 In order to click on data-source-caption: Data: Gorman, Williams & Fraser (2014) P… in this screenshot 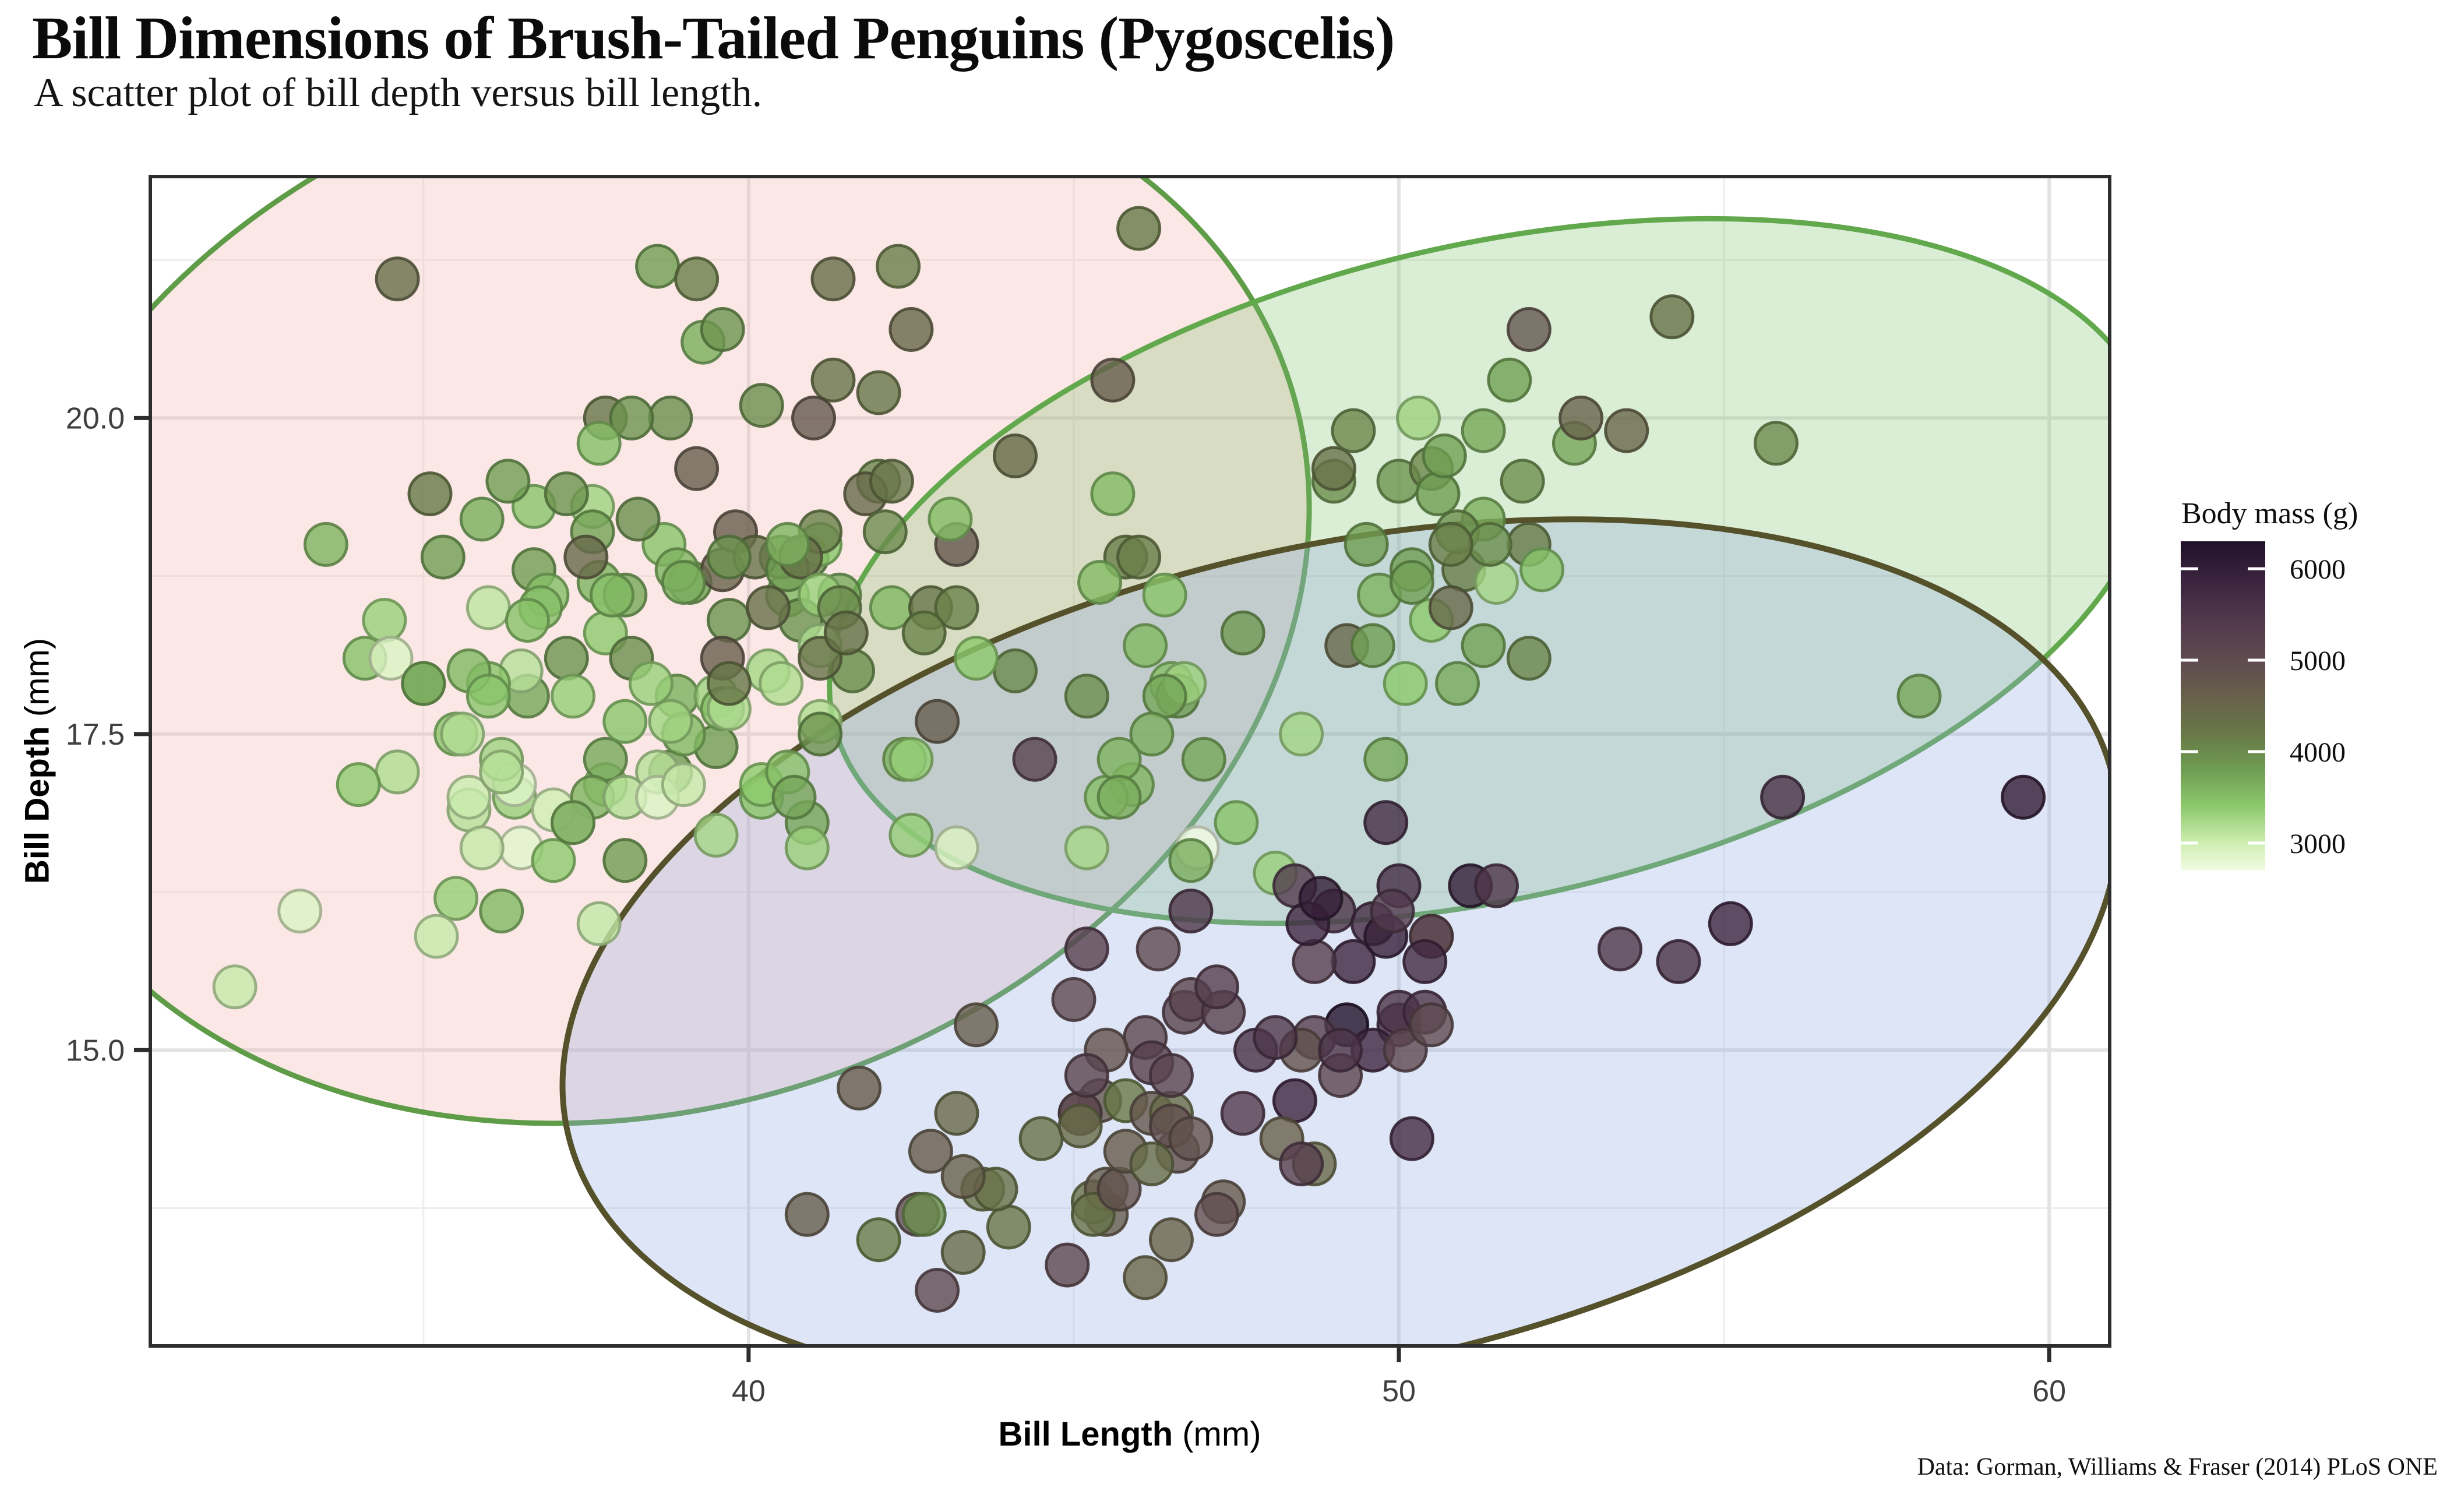, I will do `click(2177, 1467)`.